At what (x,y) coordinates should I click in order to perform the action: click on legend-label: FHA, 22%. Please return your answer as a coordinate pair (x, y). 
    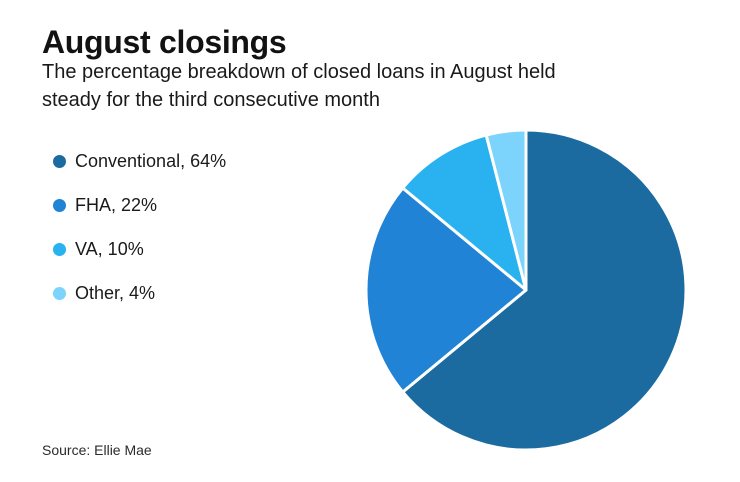
    Looking at the image, I should click on (116, 204).